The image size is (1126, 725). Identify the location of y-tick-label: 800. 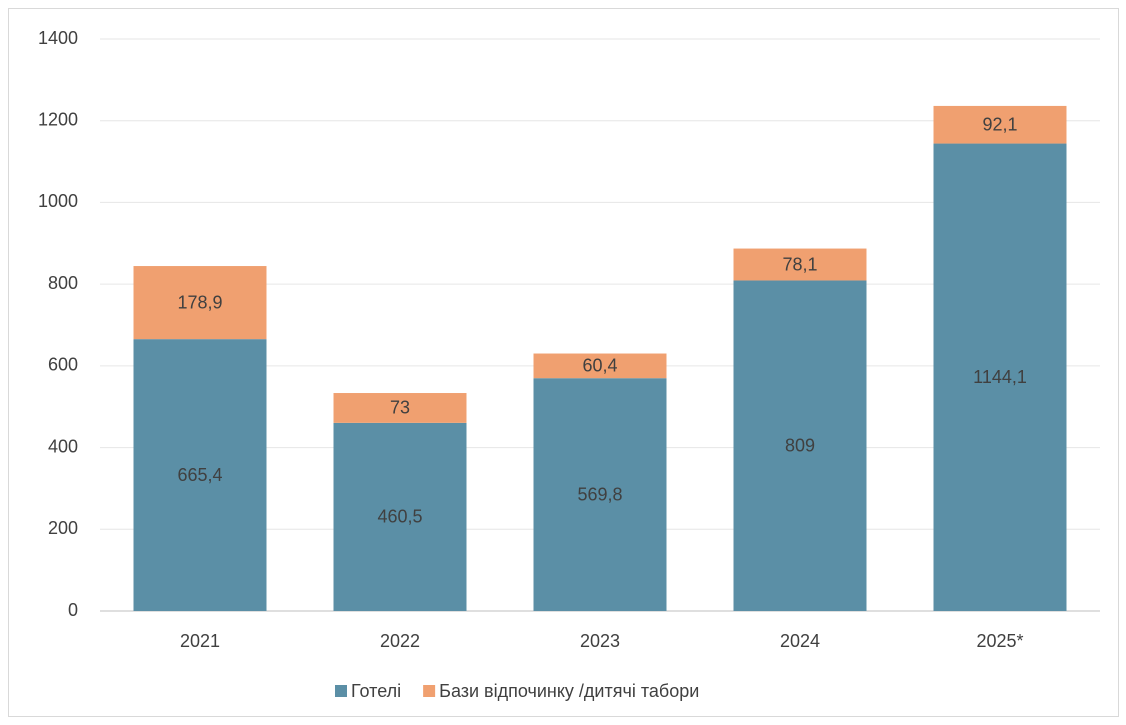
(63, 283).